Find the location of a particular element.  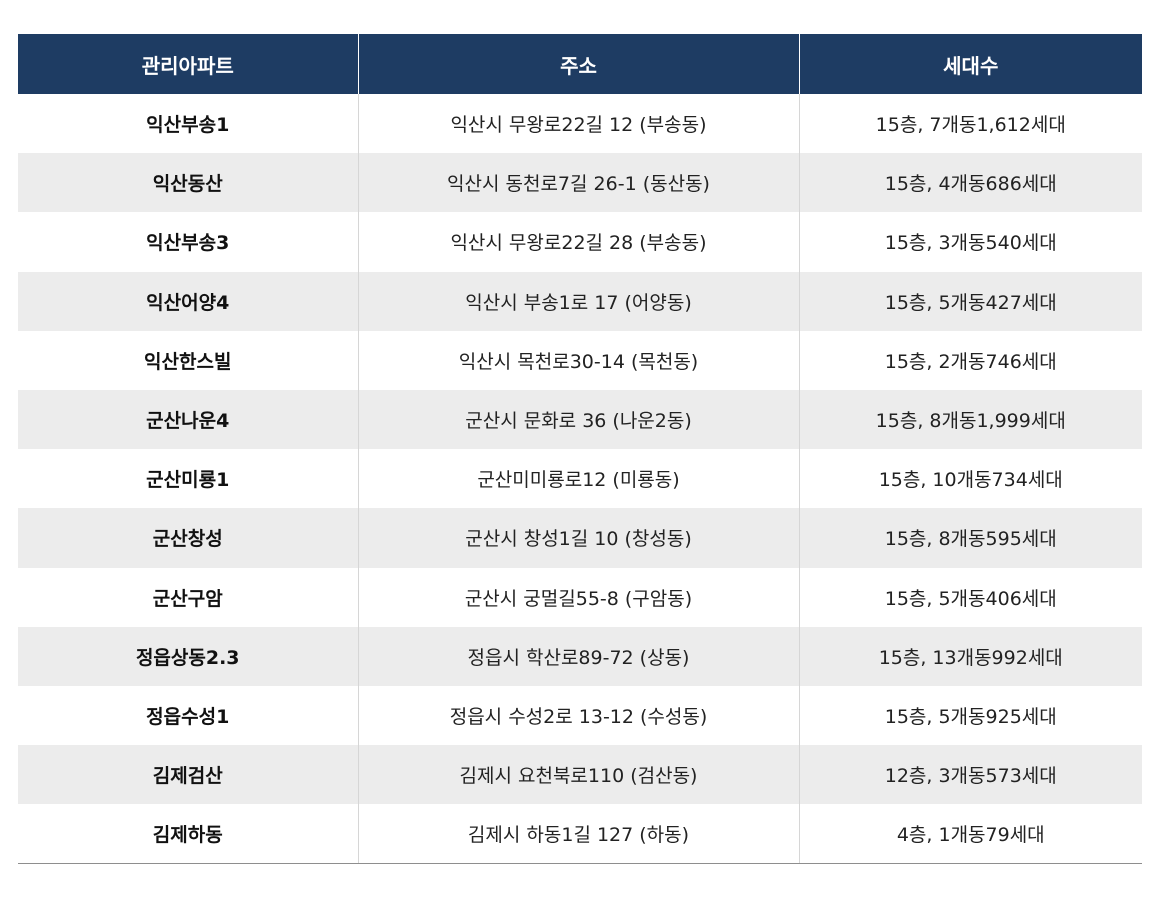

header-row: 관리아파트 주소 세대수 is located at coordinates (580, 64).